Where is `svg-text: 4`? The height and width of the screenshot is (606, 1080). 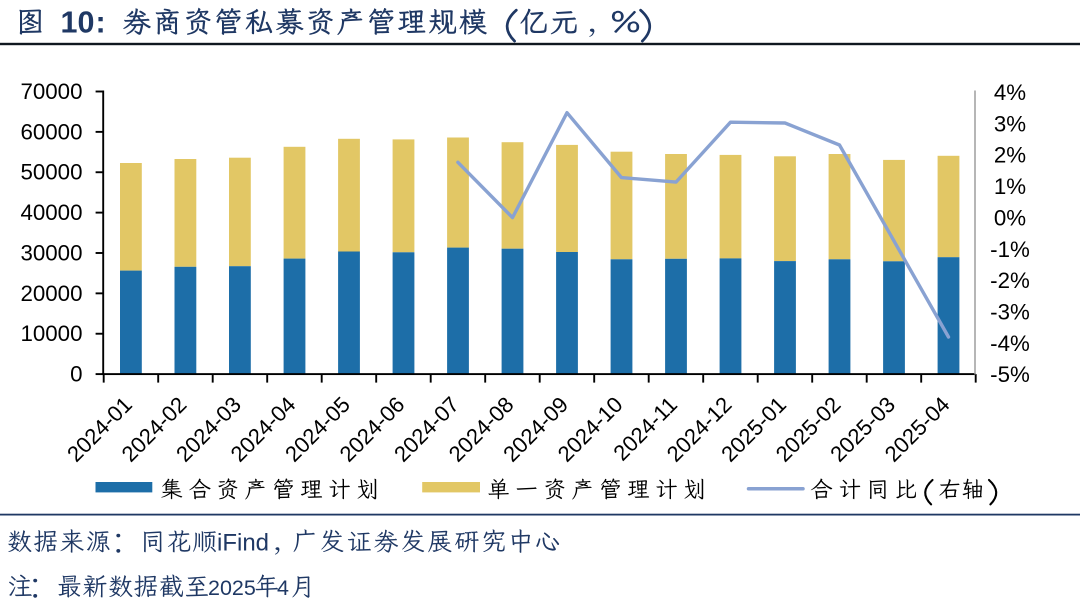 svg-text: 4 is located at coordinates (283, 588).